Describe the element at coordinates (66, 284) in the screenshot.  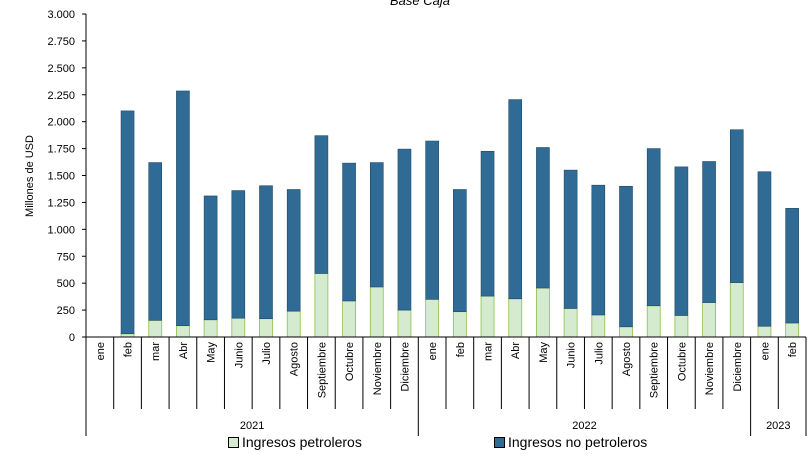
I see `y-tick-label: 500` at that location.